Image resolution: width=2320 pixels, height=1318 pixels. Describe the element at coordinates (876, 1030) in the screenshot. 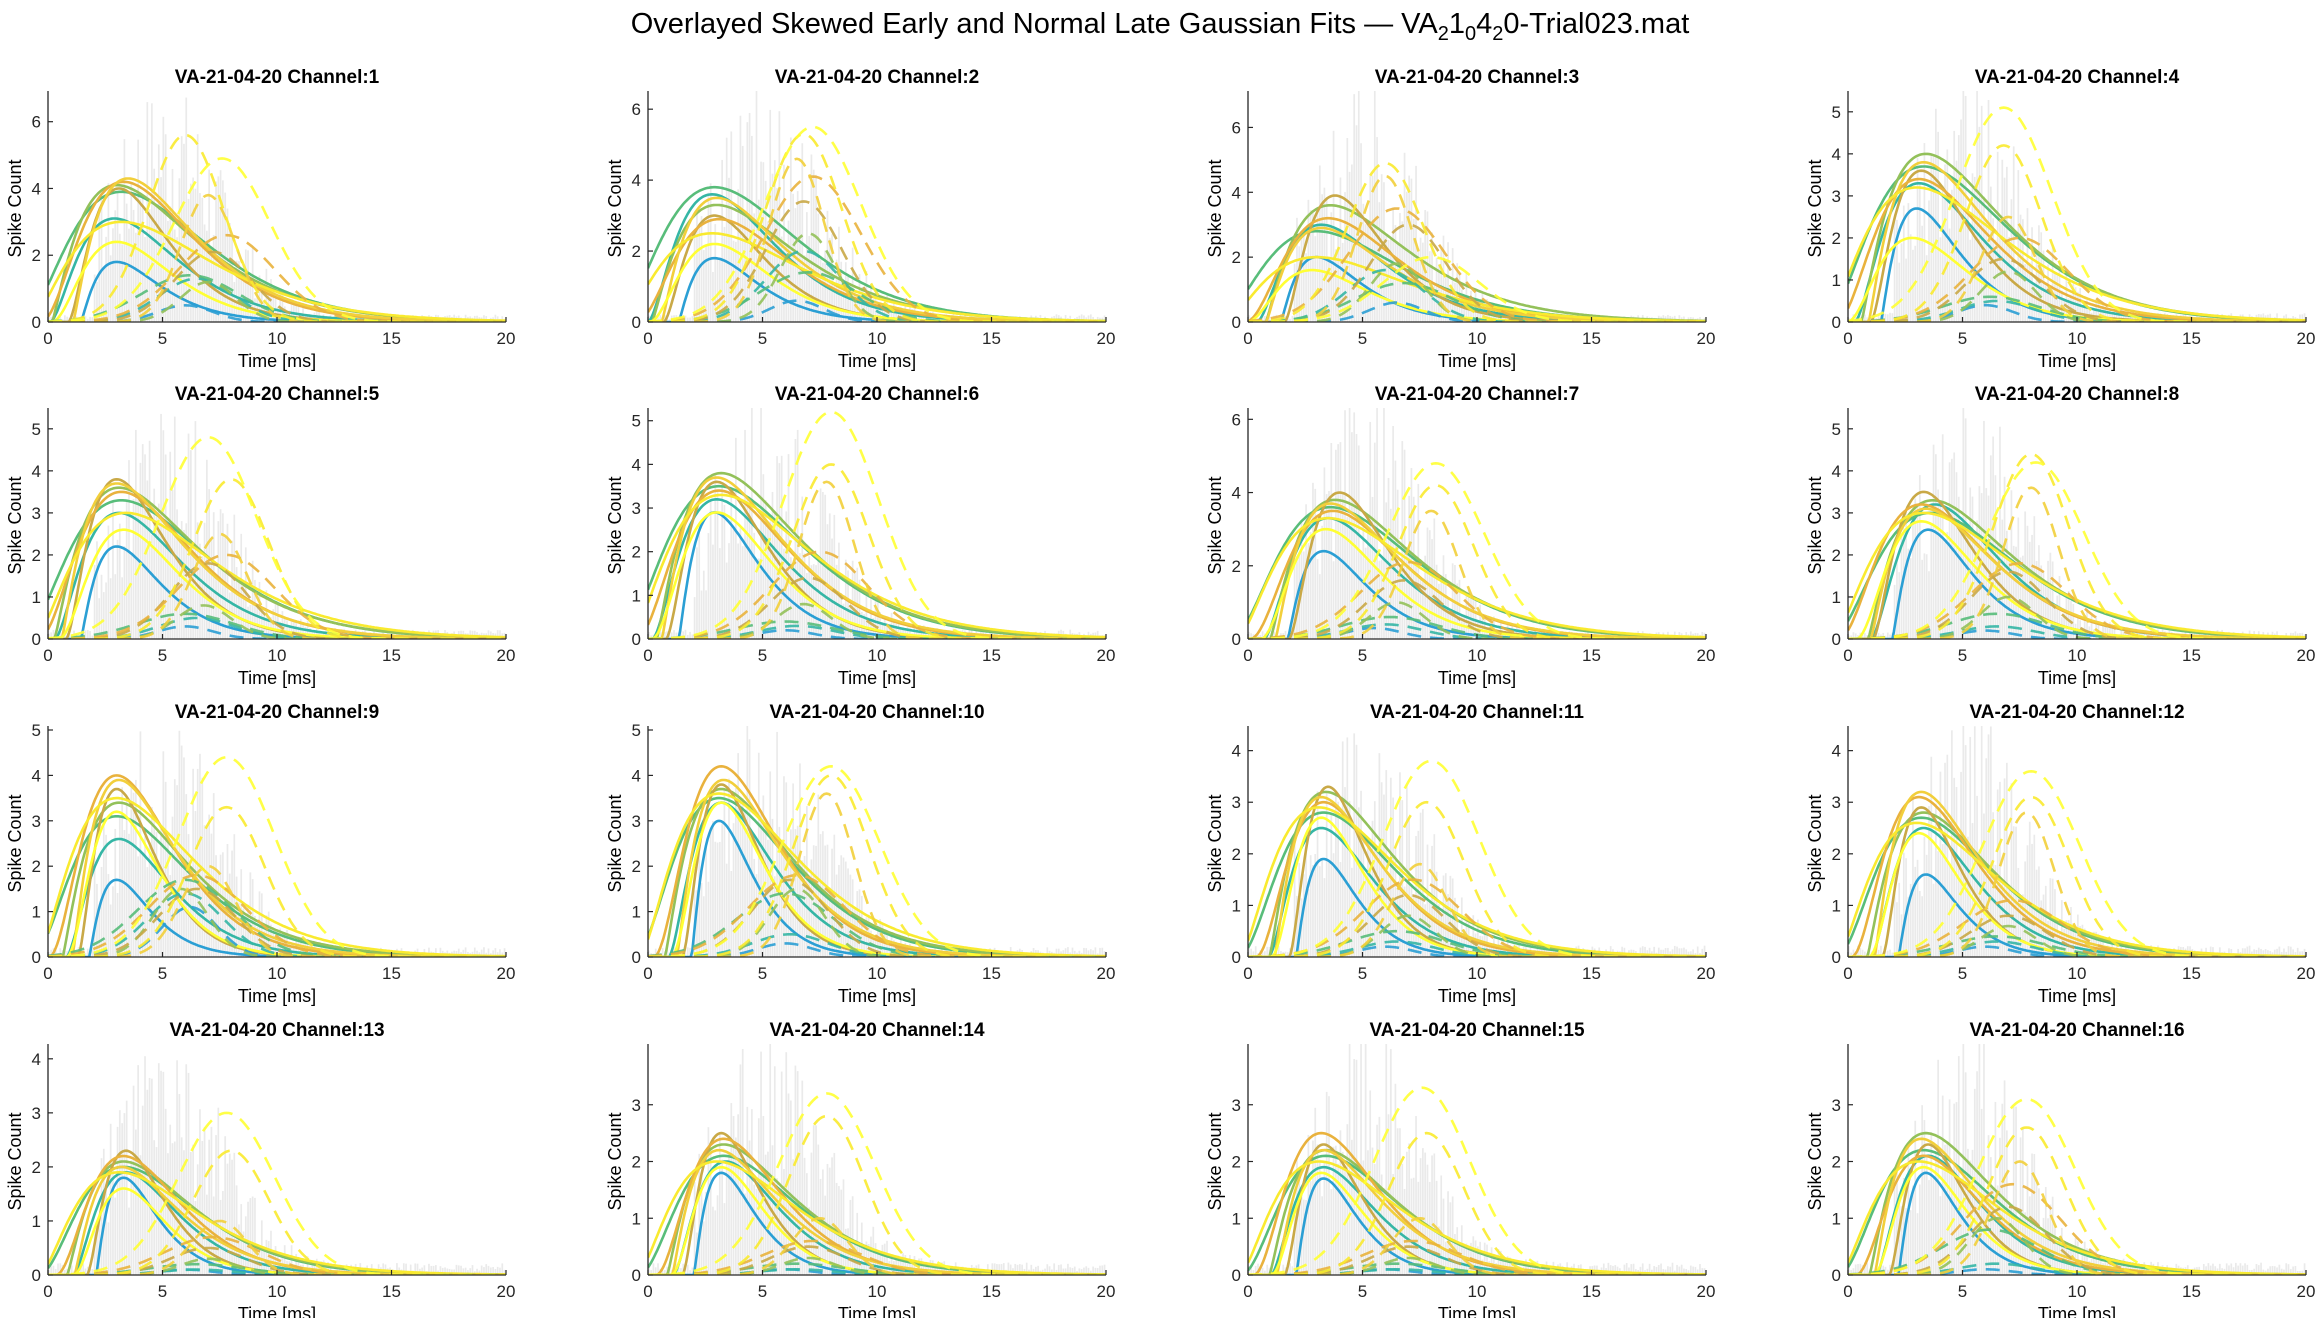

I see `subplot-title: VA-21-04-20 Channel:14` at that location.